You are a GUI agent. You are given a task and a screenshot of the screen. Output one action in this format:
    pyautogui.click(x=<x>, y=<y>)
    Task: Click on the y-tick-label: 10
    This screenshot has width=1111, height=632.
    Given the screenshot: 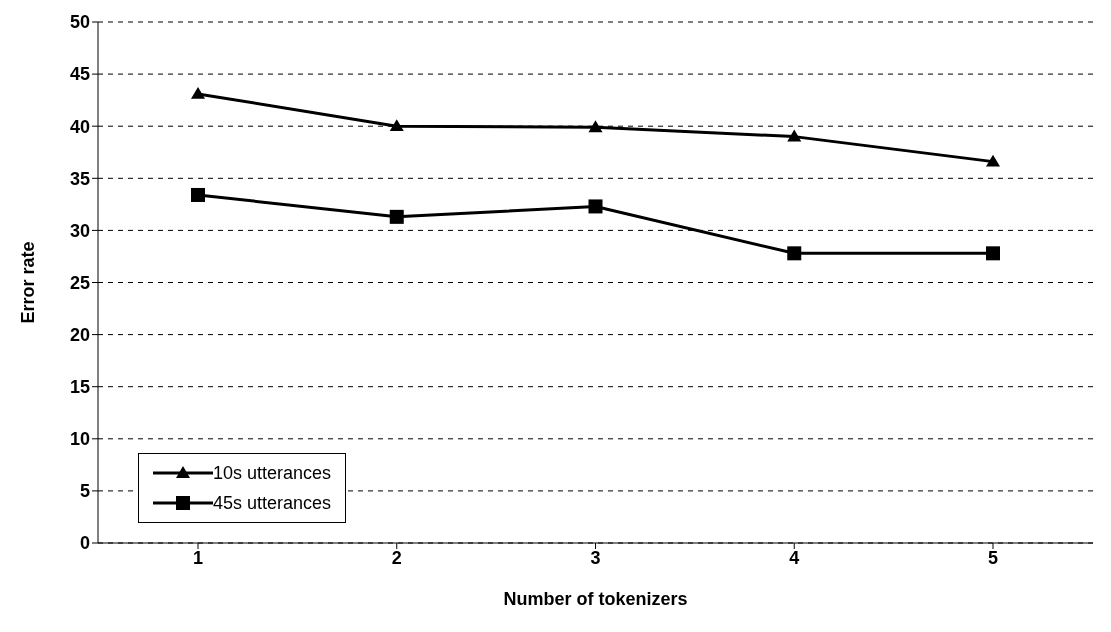 What is the action you would take?
    pyautogui.click(x=79, y=439)
    